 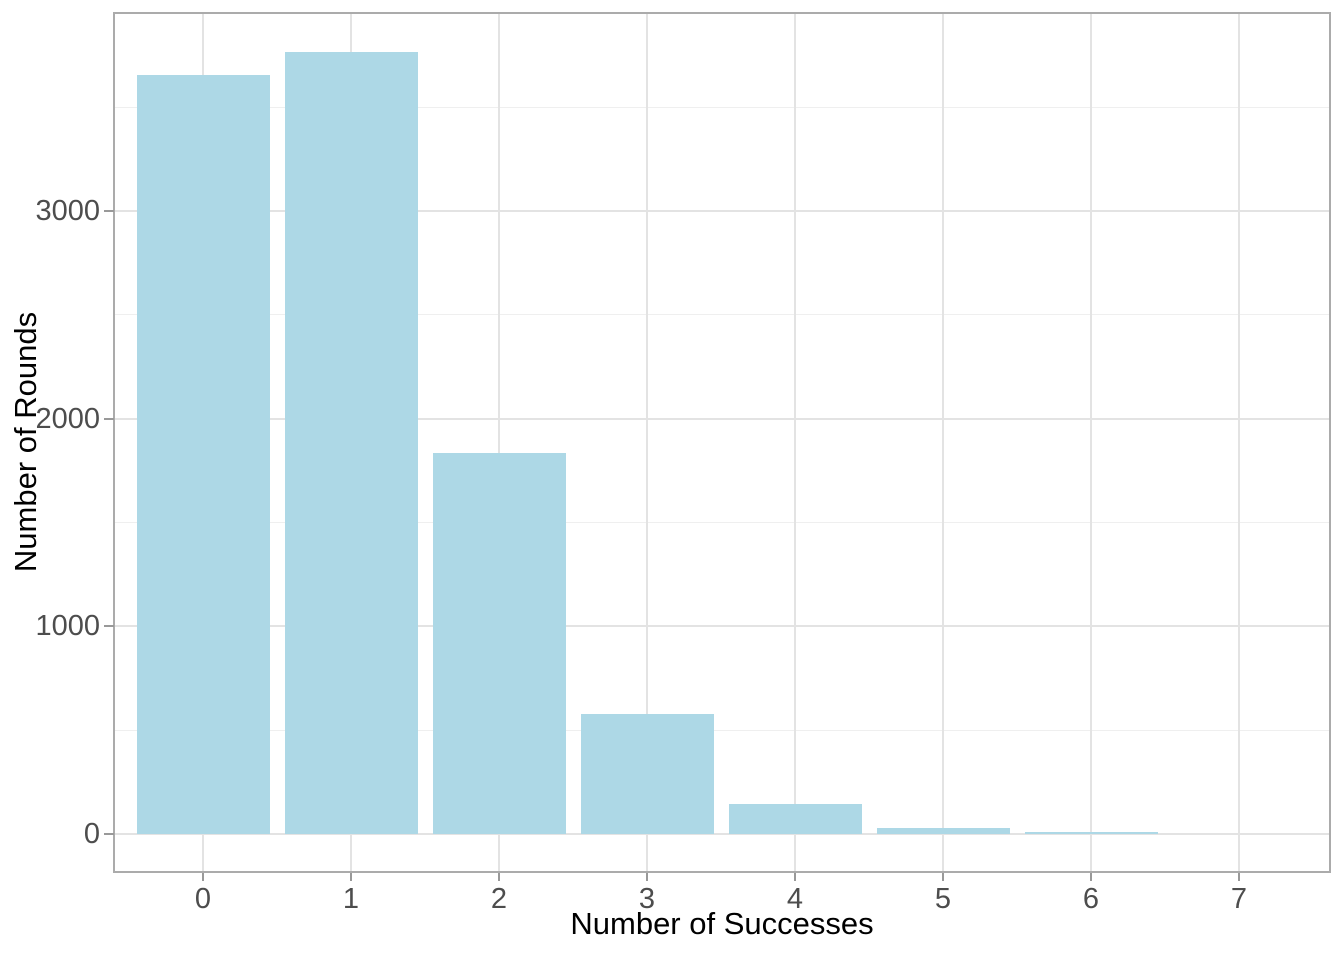 What do you see at coordinates (1091, 899) in the screenshot?
I see `x-tick-label: 6` at bounding box center [1091, 899].